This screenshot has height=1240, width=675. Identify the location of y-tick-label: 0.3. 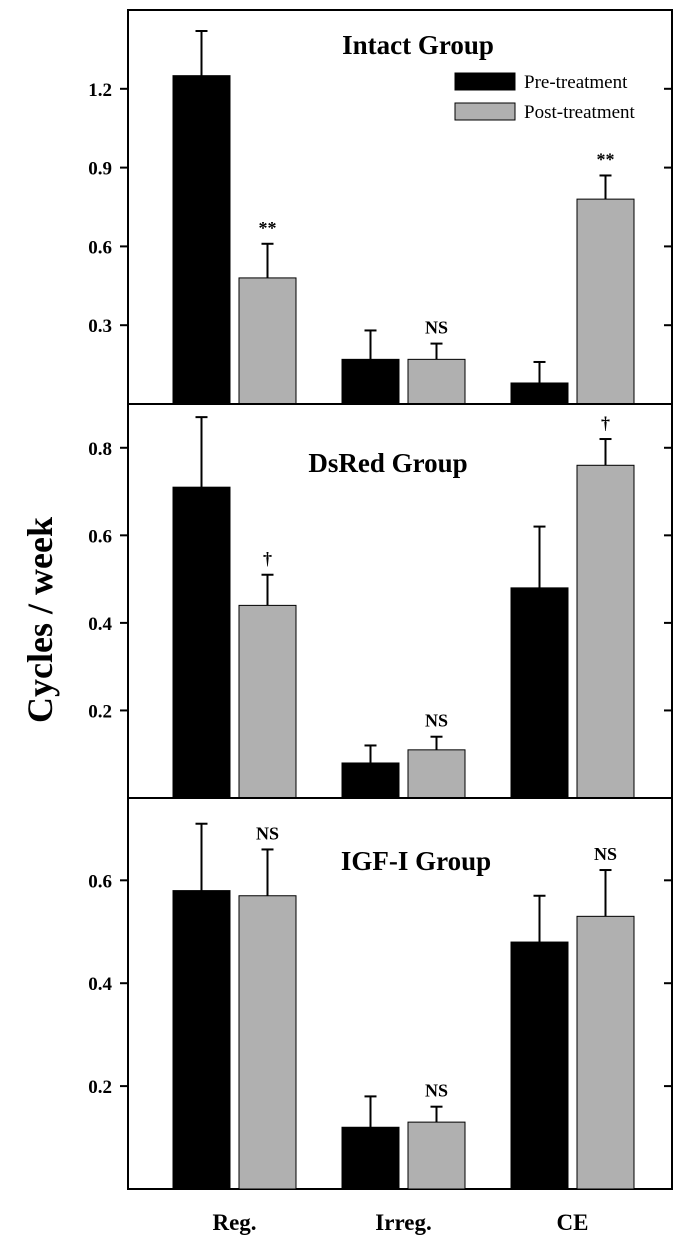
(100, 326).